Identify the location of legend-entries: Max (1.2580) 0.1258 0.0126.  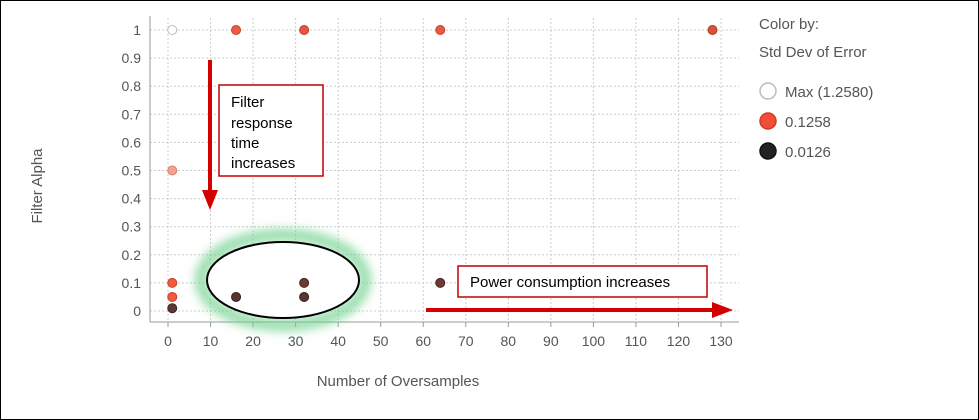
(816, 121).